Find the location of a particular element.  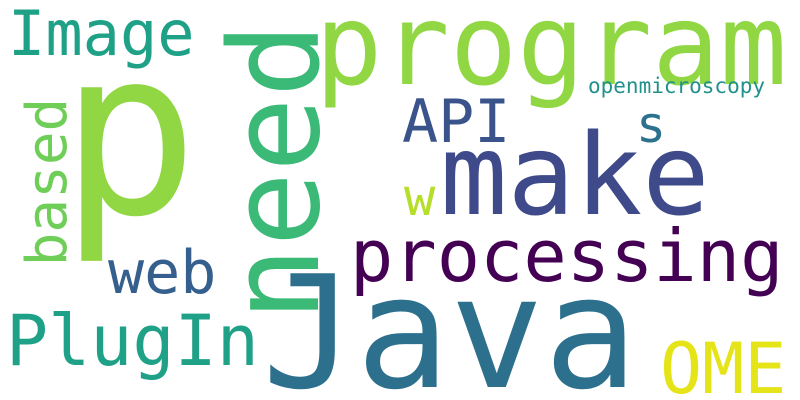

word-based: based is located at coordinates (47, 182).